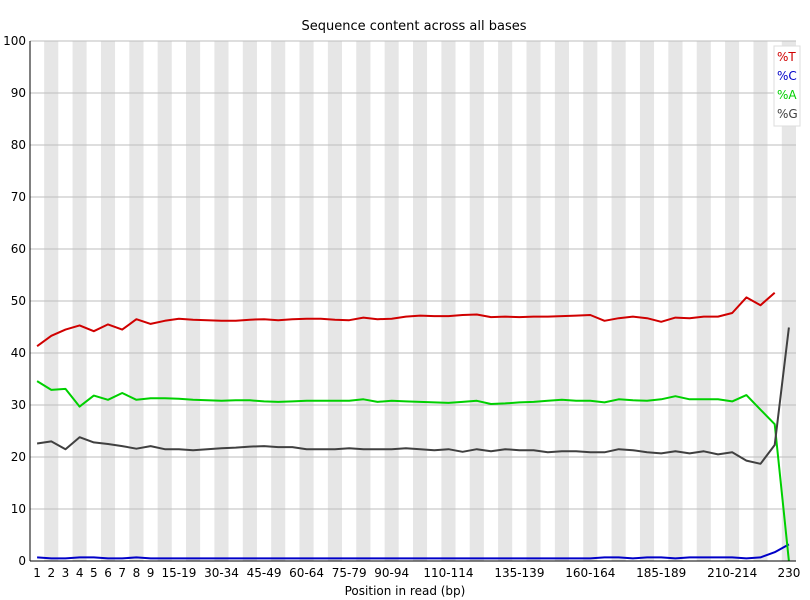 This screenshot has height=600, width=810. Describe the element at coordinates (22, 561) in the screenshot. I see `y-tick-label: 0` at that location.